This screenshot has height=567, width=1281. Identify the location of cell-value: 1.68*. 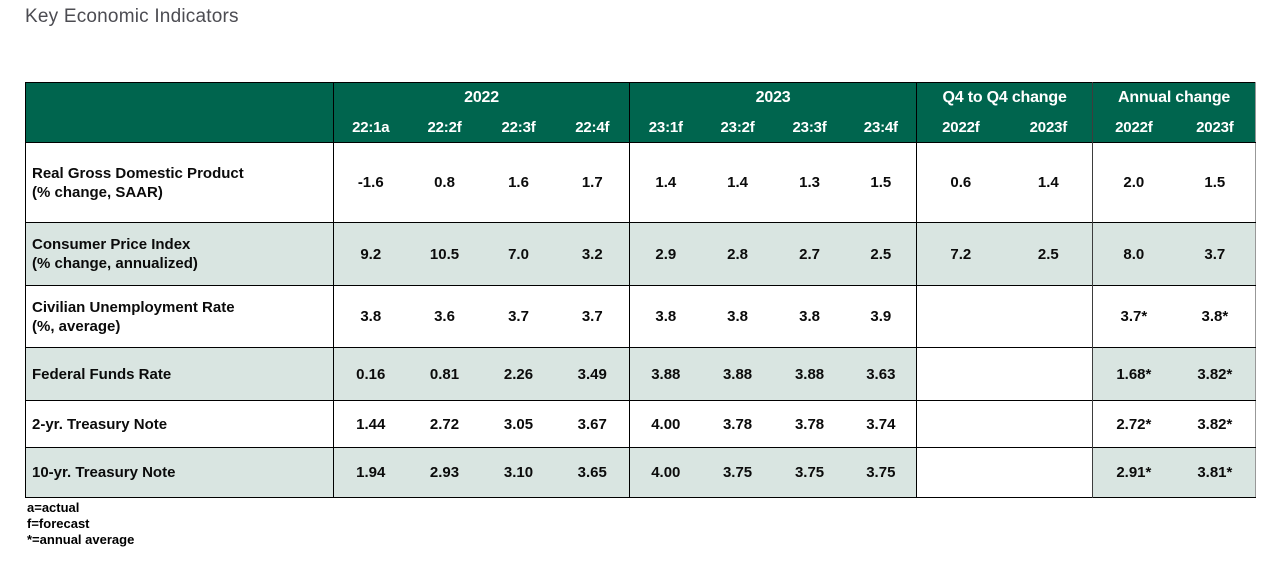
(1133, 374).